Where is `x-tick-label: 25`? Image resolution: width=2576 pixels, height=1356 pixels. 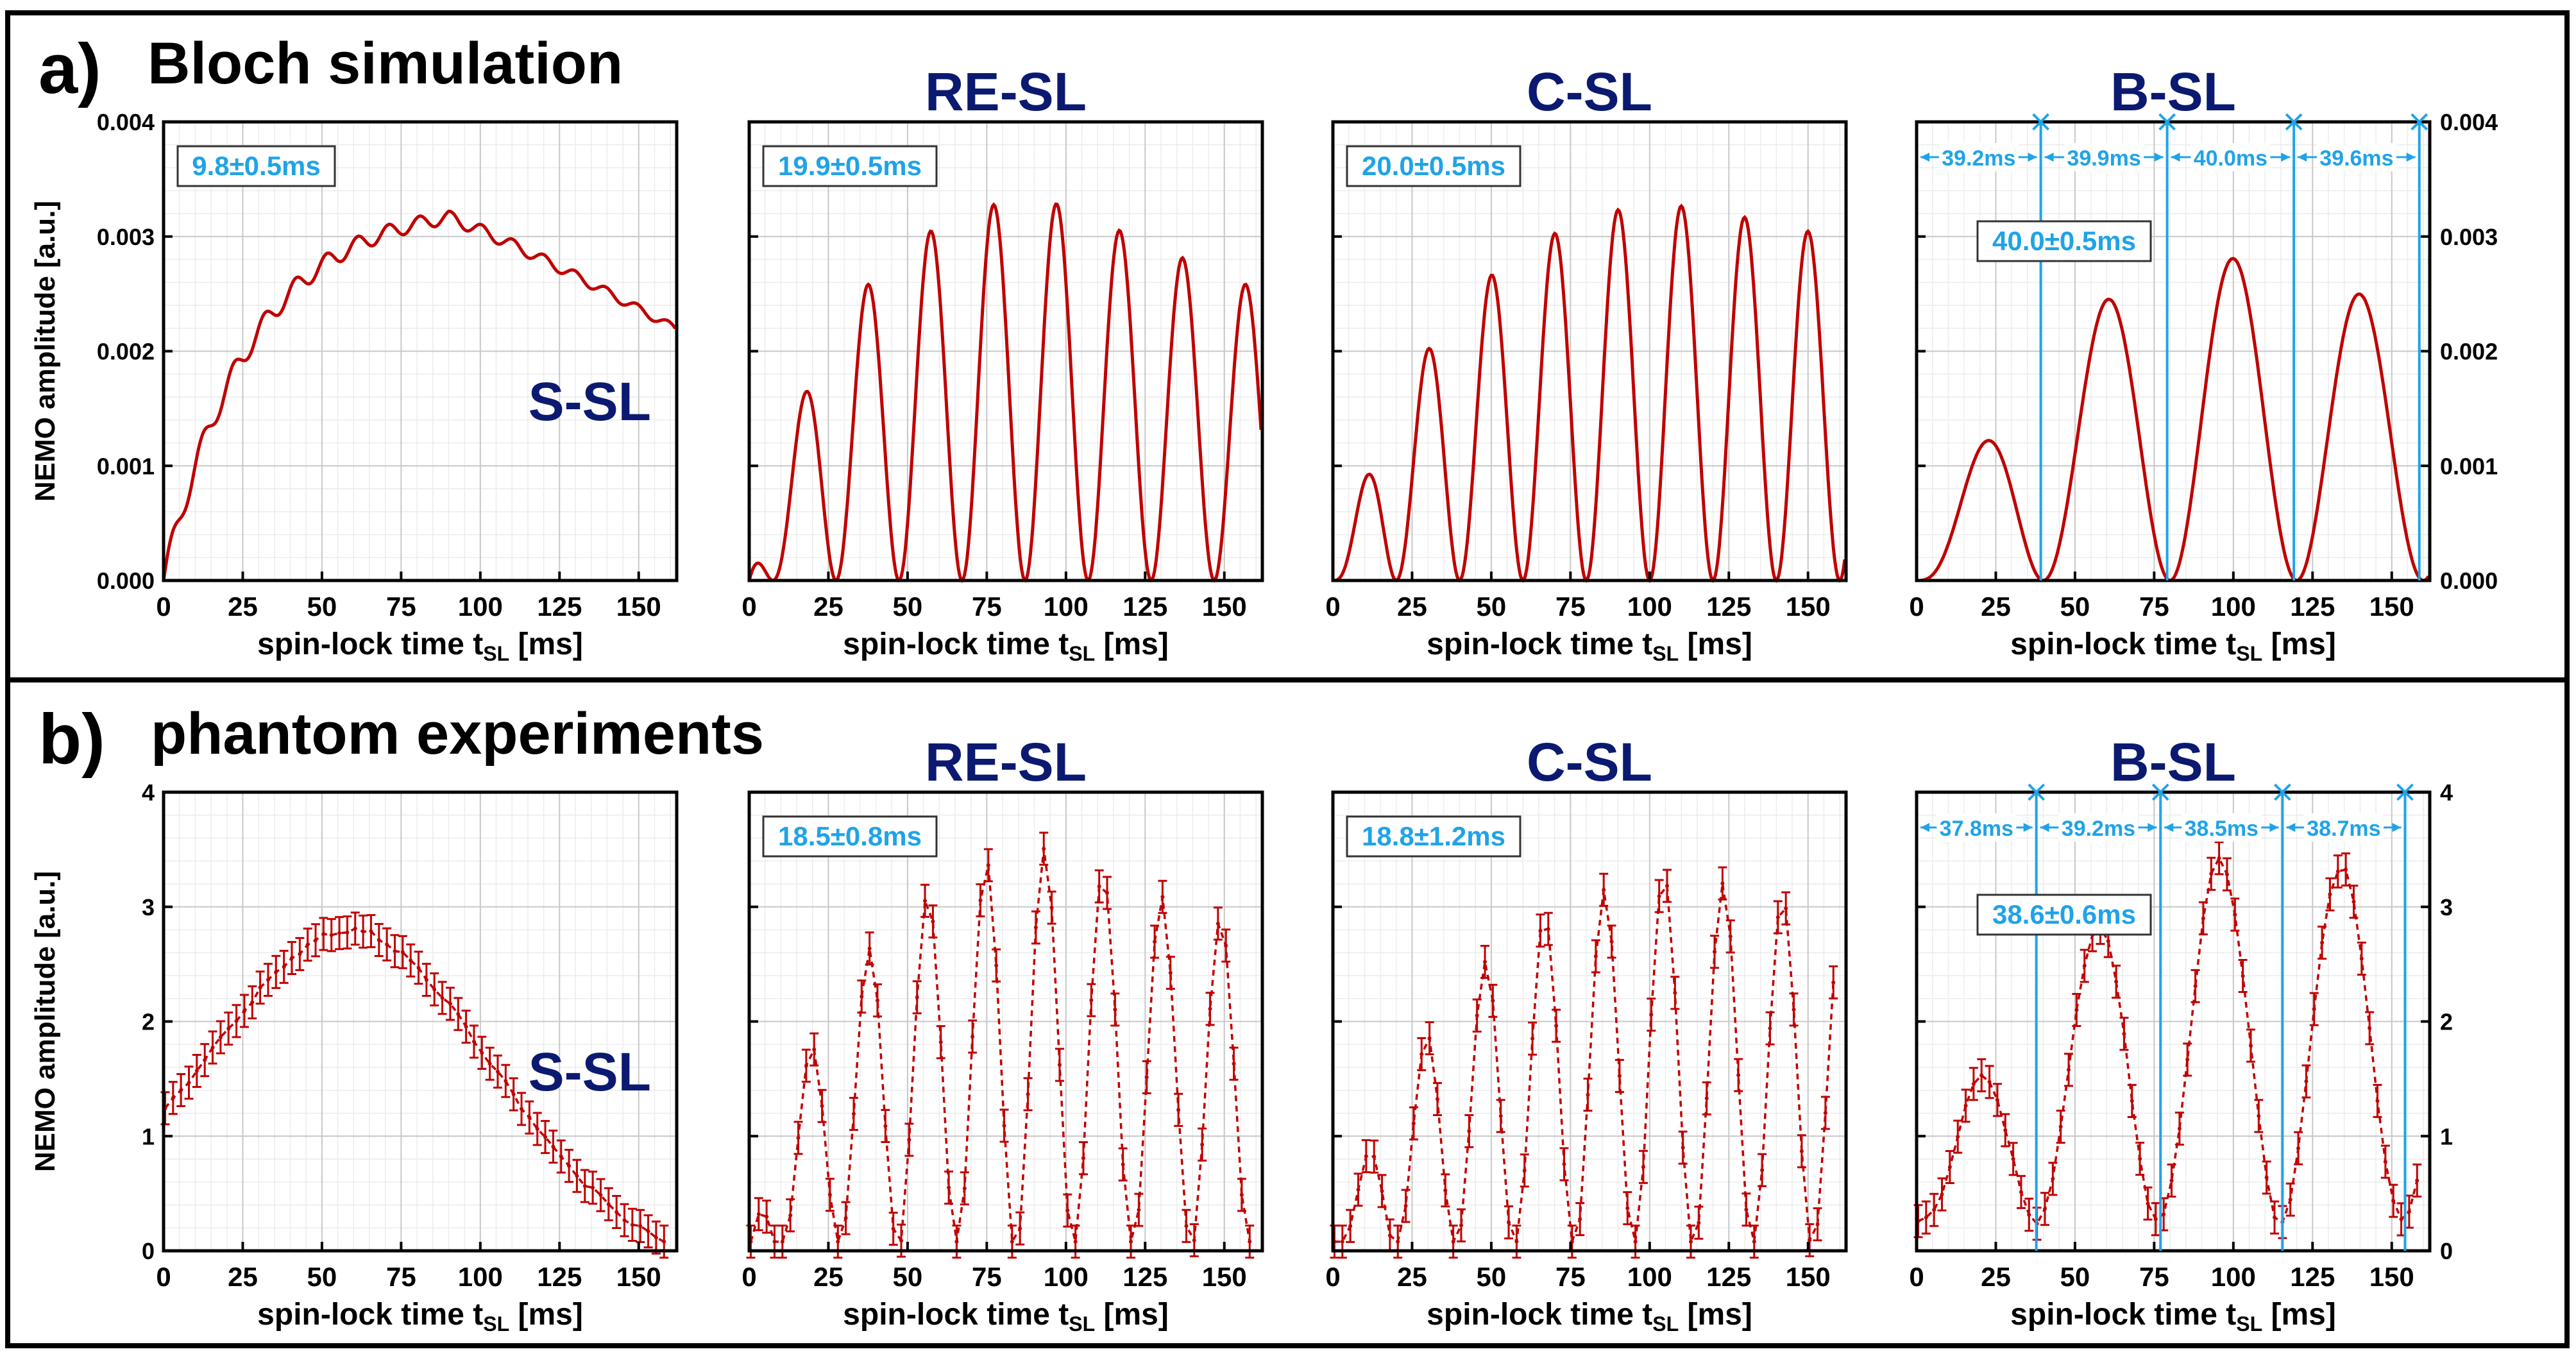
x-tick-label: 25 is located at coordinates (1996, 606).